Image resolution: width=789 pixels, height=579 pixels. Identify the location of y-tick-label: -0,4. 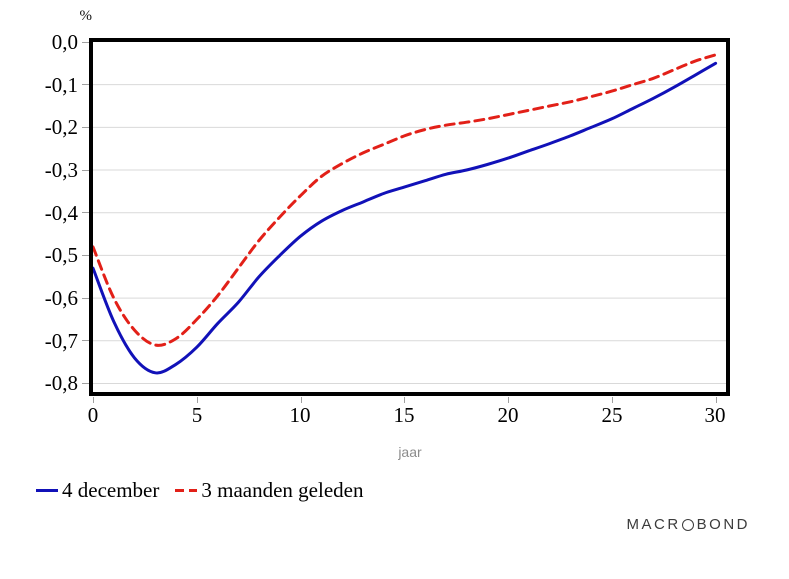
(61, 213).